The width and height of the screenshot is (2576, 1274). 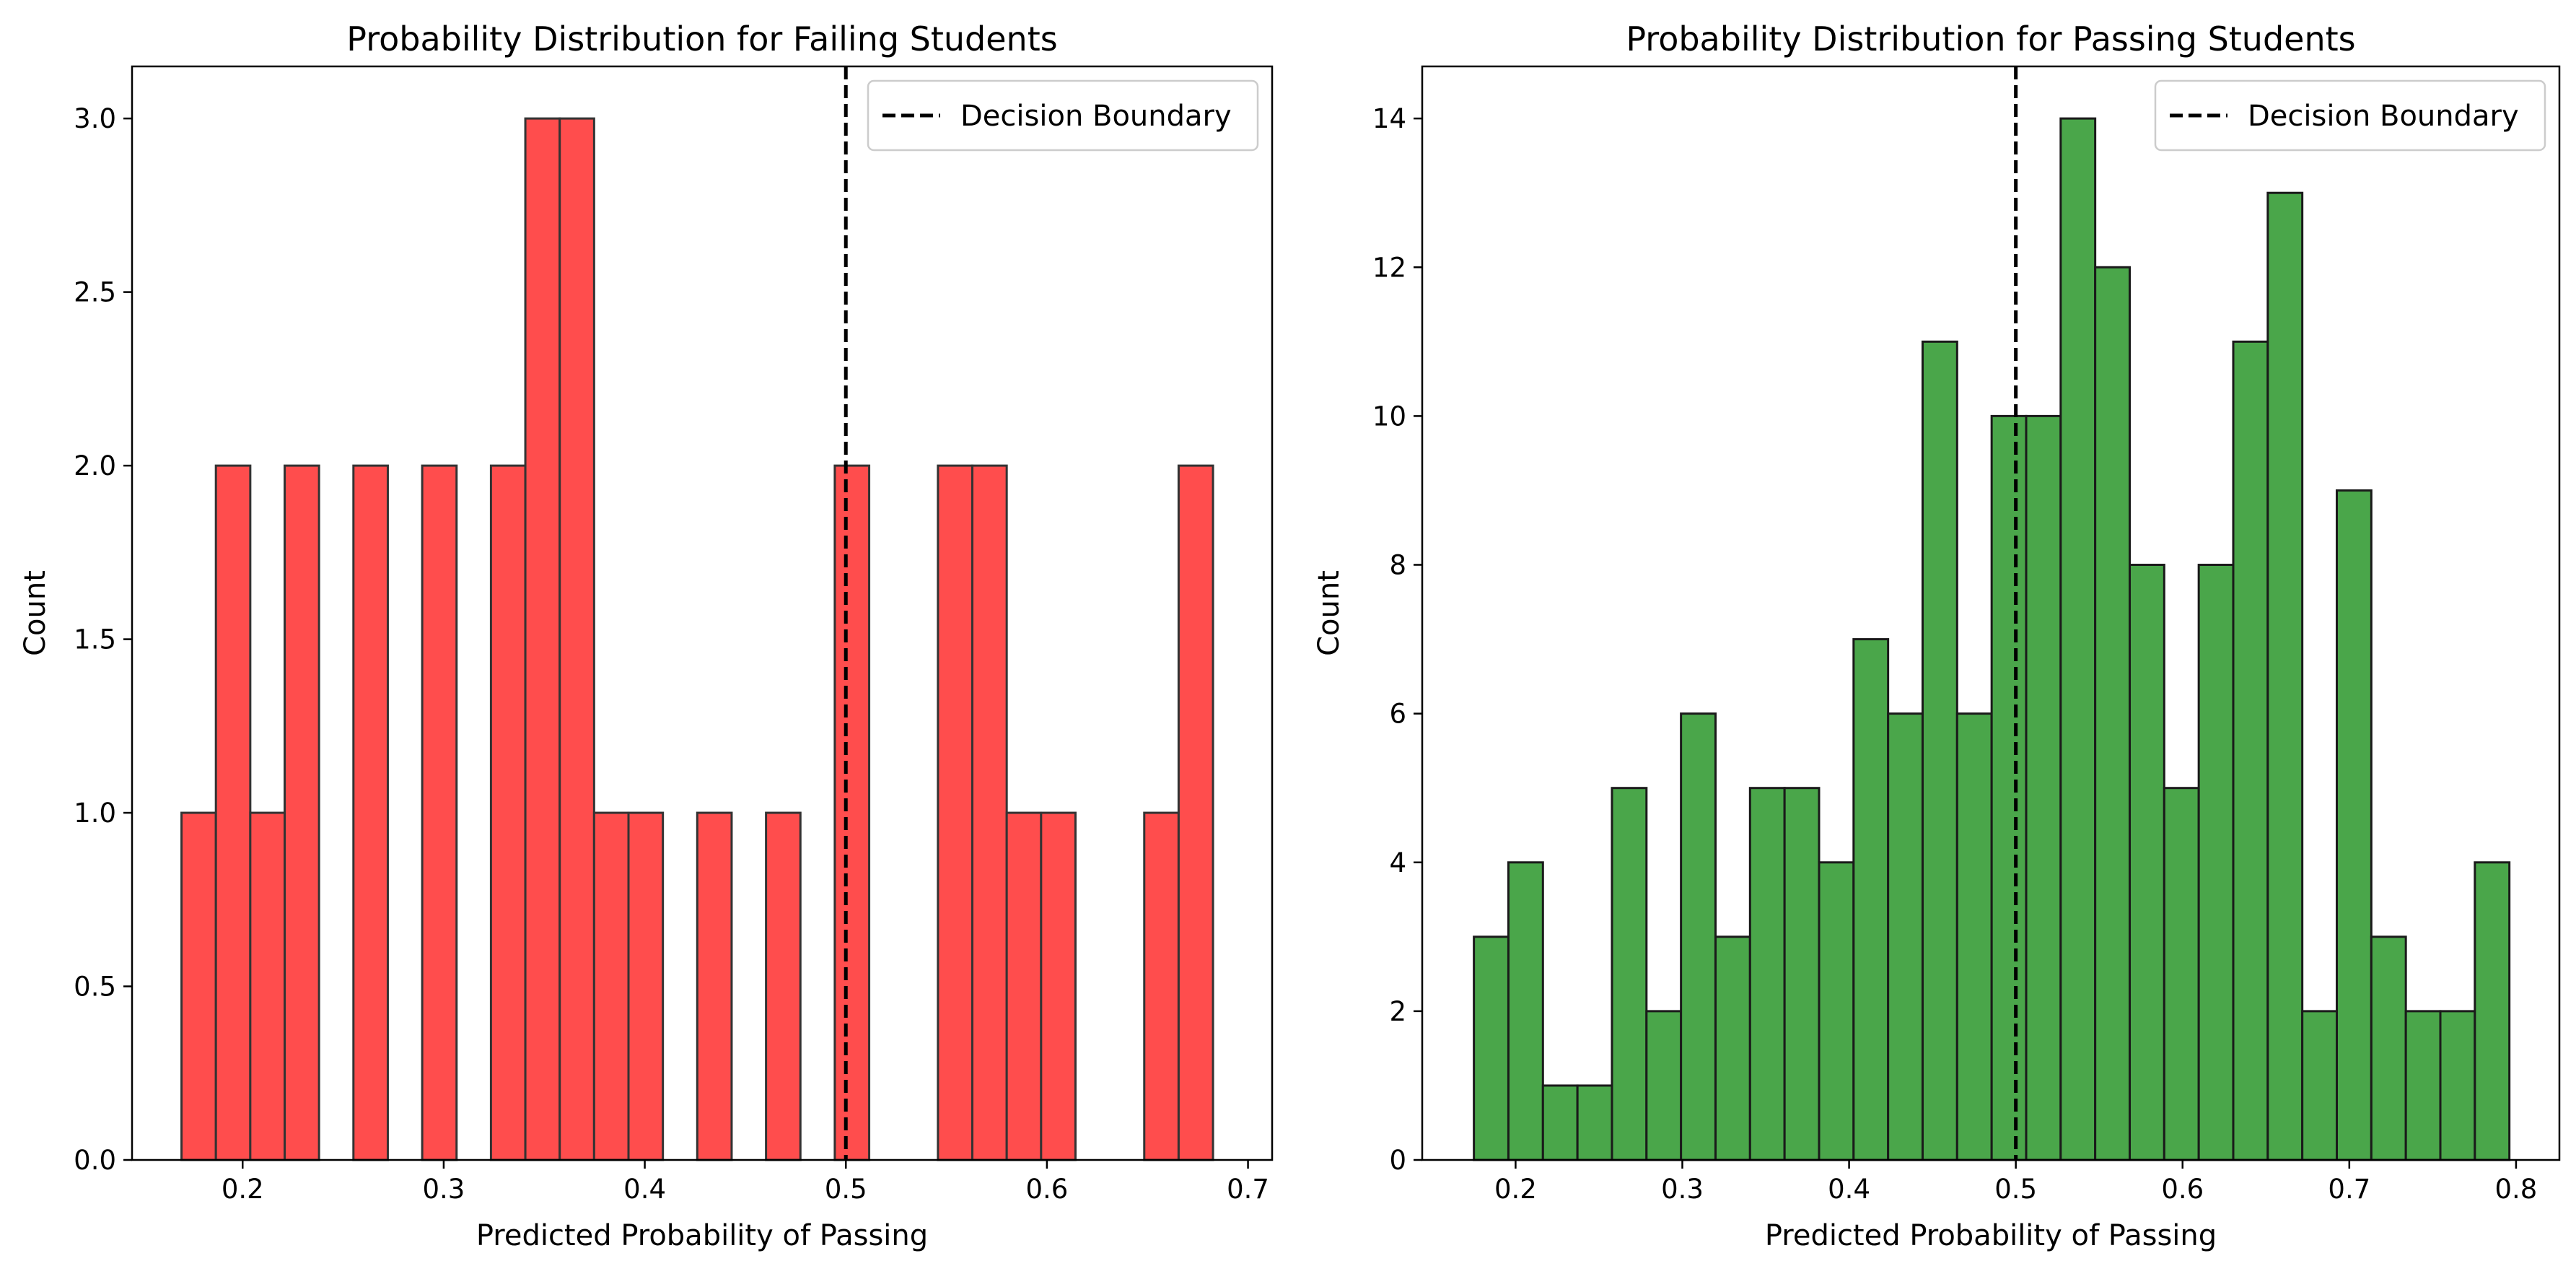 What do you see at coordinates (95, 1160) in the screenshot?
I see `y-tick-label: 0.0` at bounding box center [95, 1160].